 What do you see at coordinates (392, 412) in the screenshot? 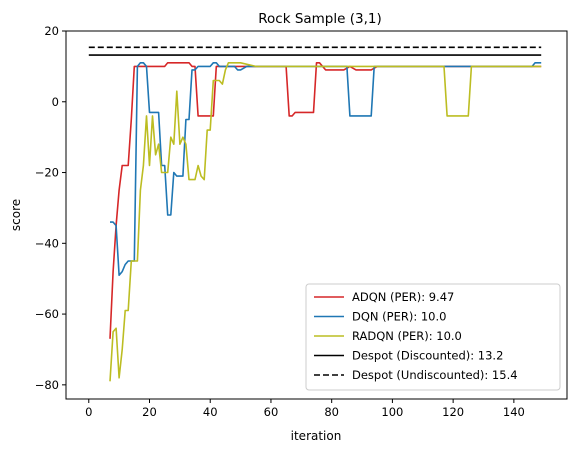
I see `x-tick-label: 100` at bounding box center [392, 412].